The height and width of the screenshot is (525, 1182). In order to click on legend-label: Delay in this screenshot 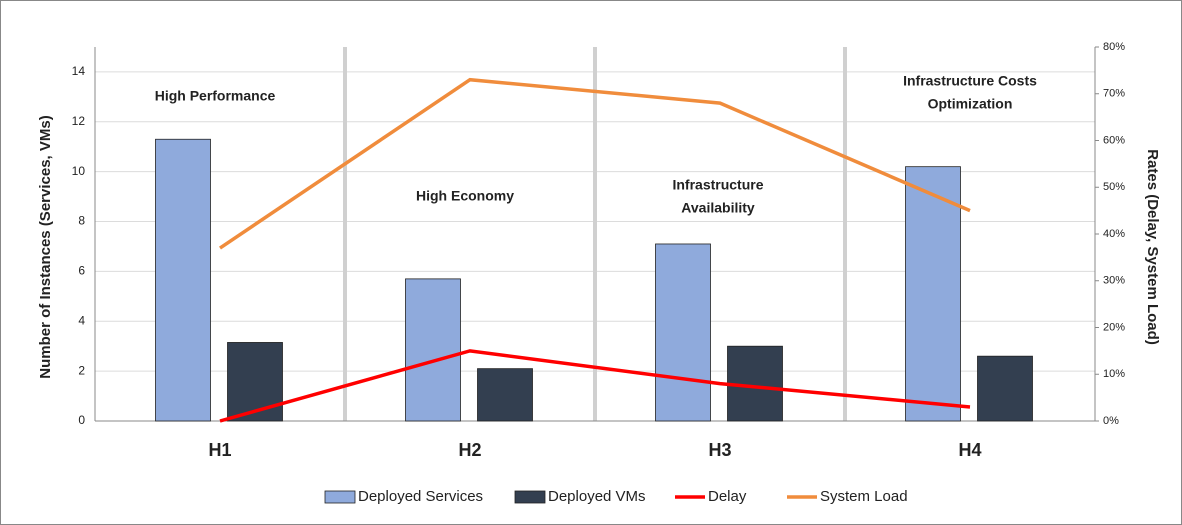, I will do `click(727, 496)`.